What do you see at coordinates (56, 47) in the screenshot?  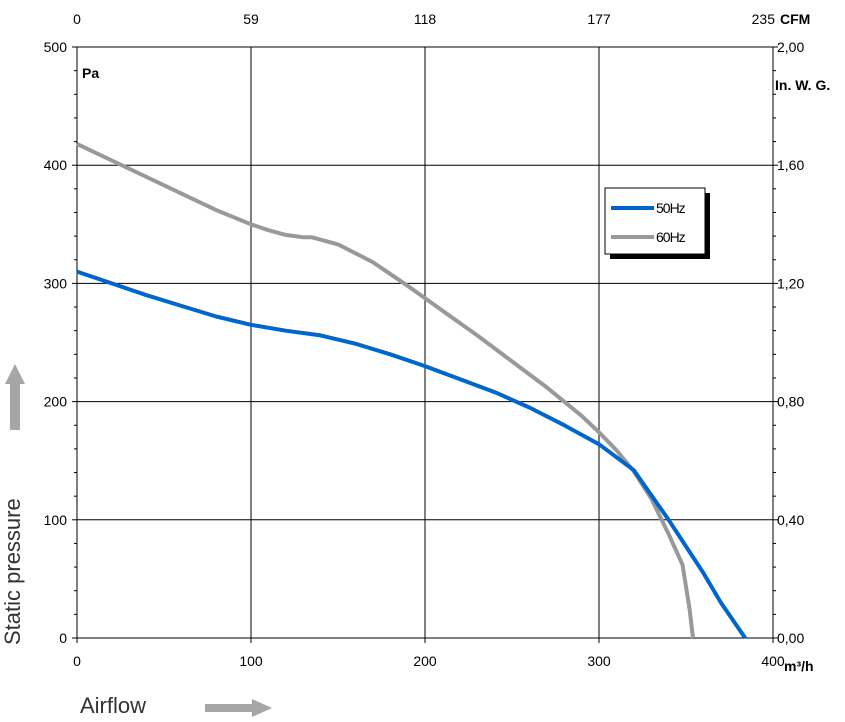 I see `y-tick-label: 500` at bounding box center [56, 47].